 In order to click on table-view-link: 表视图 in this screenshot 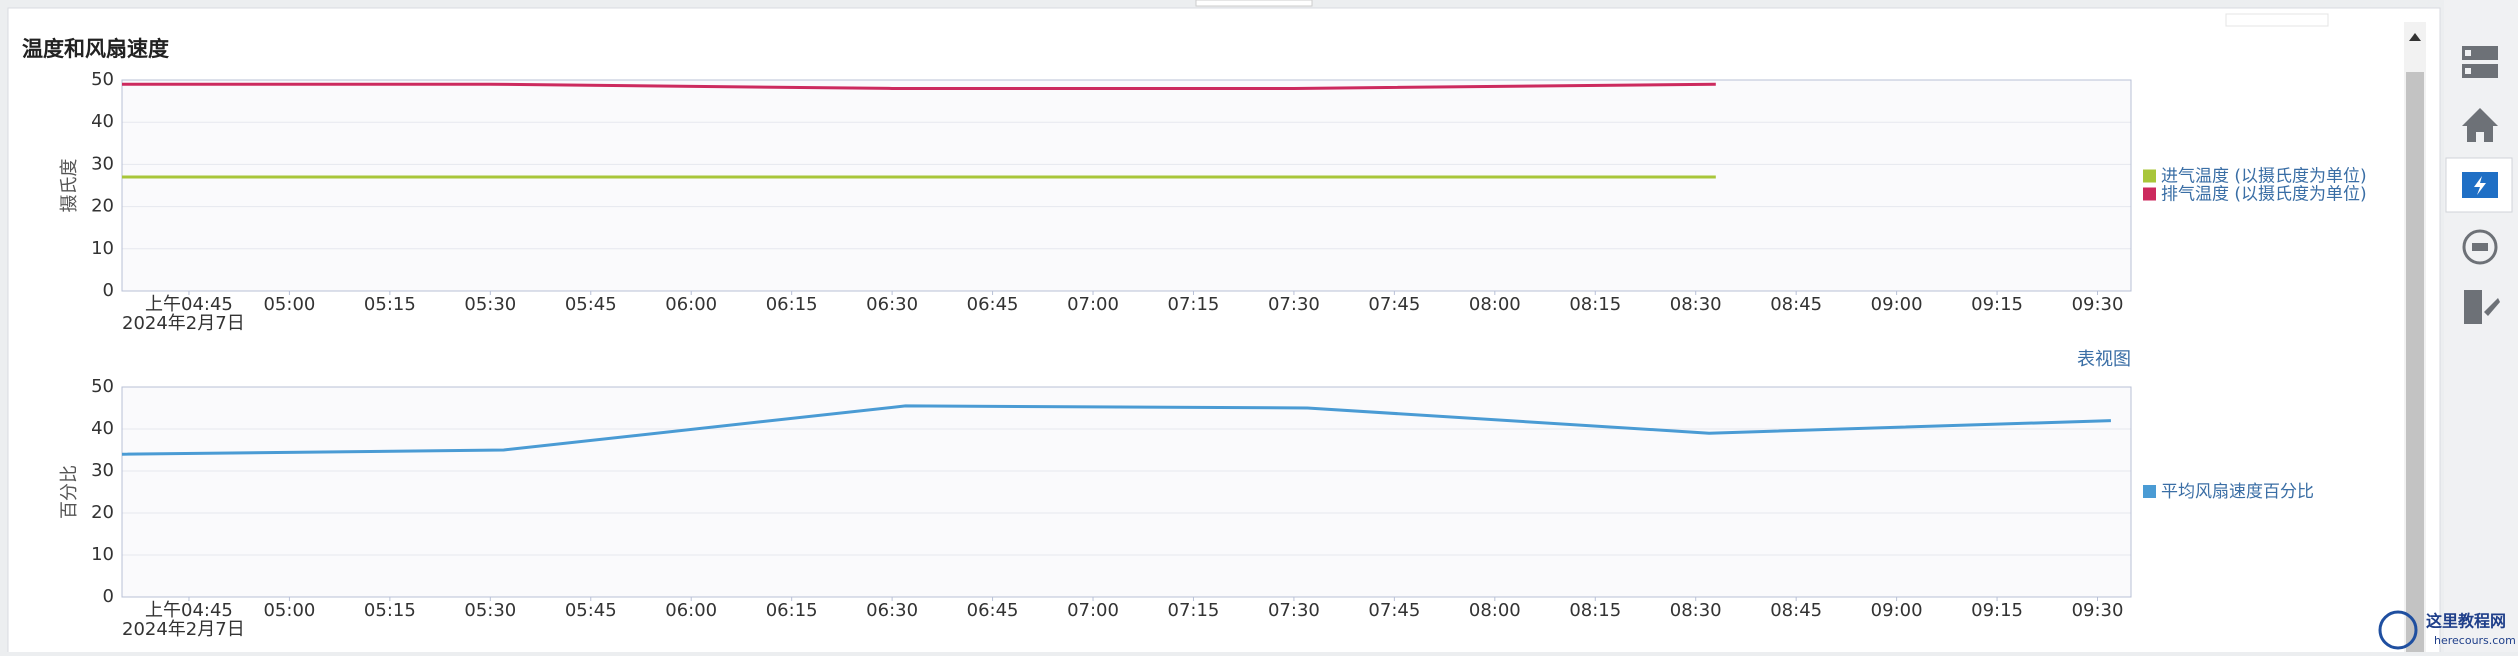, I will do `click(2104, 359)`.